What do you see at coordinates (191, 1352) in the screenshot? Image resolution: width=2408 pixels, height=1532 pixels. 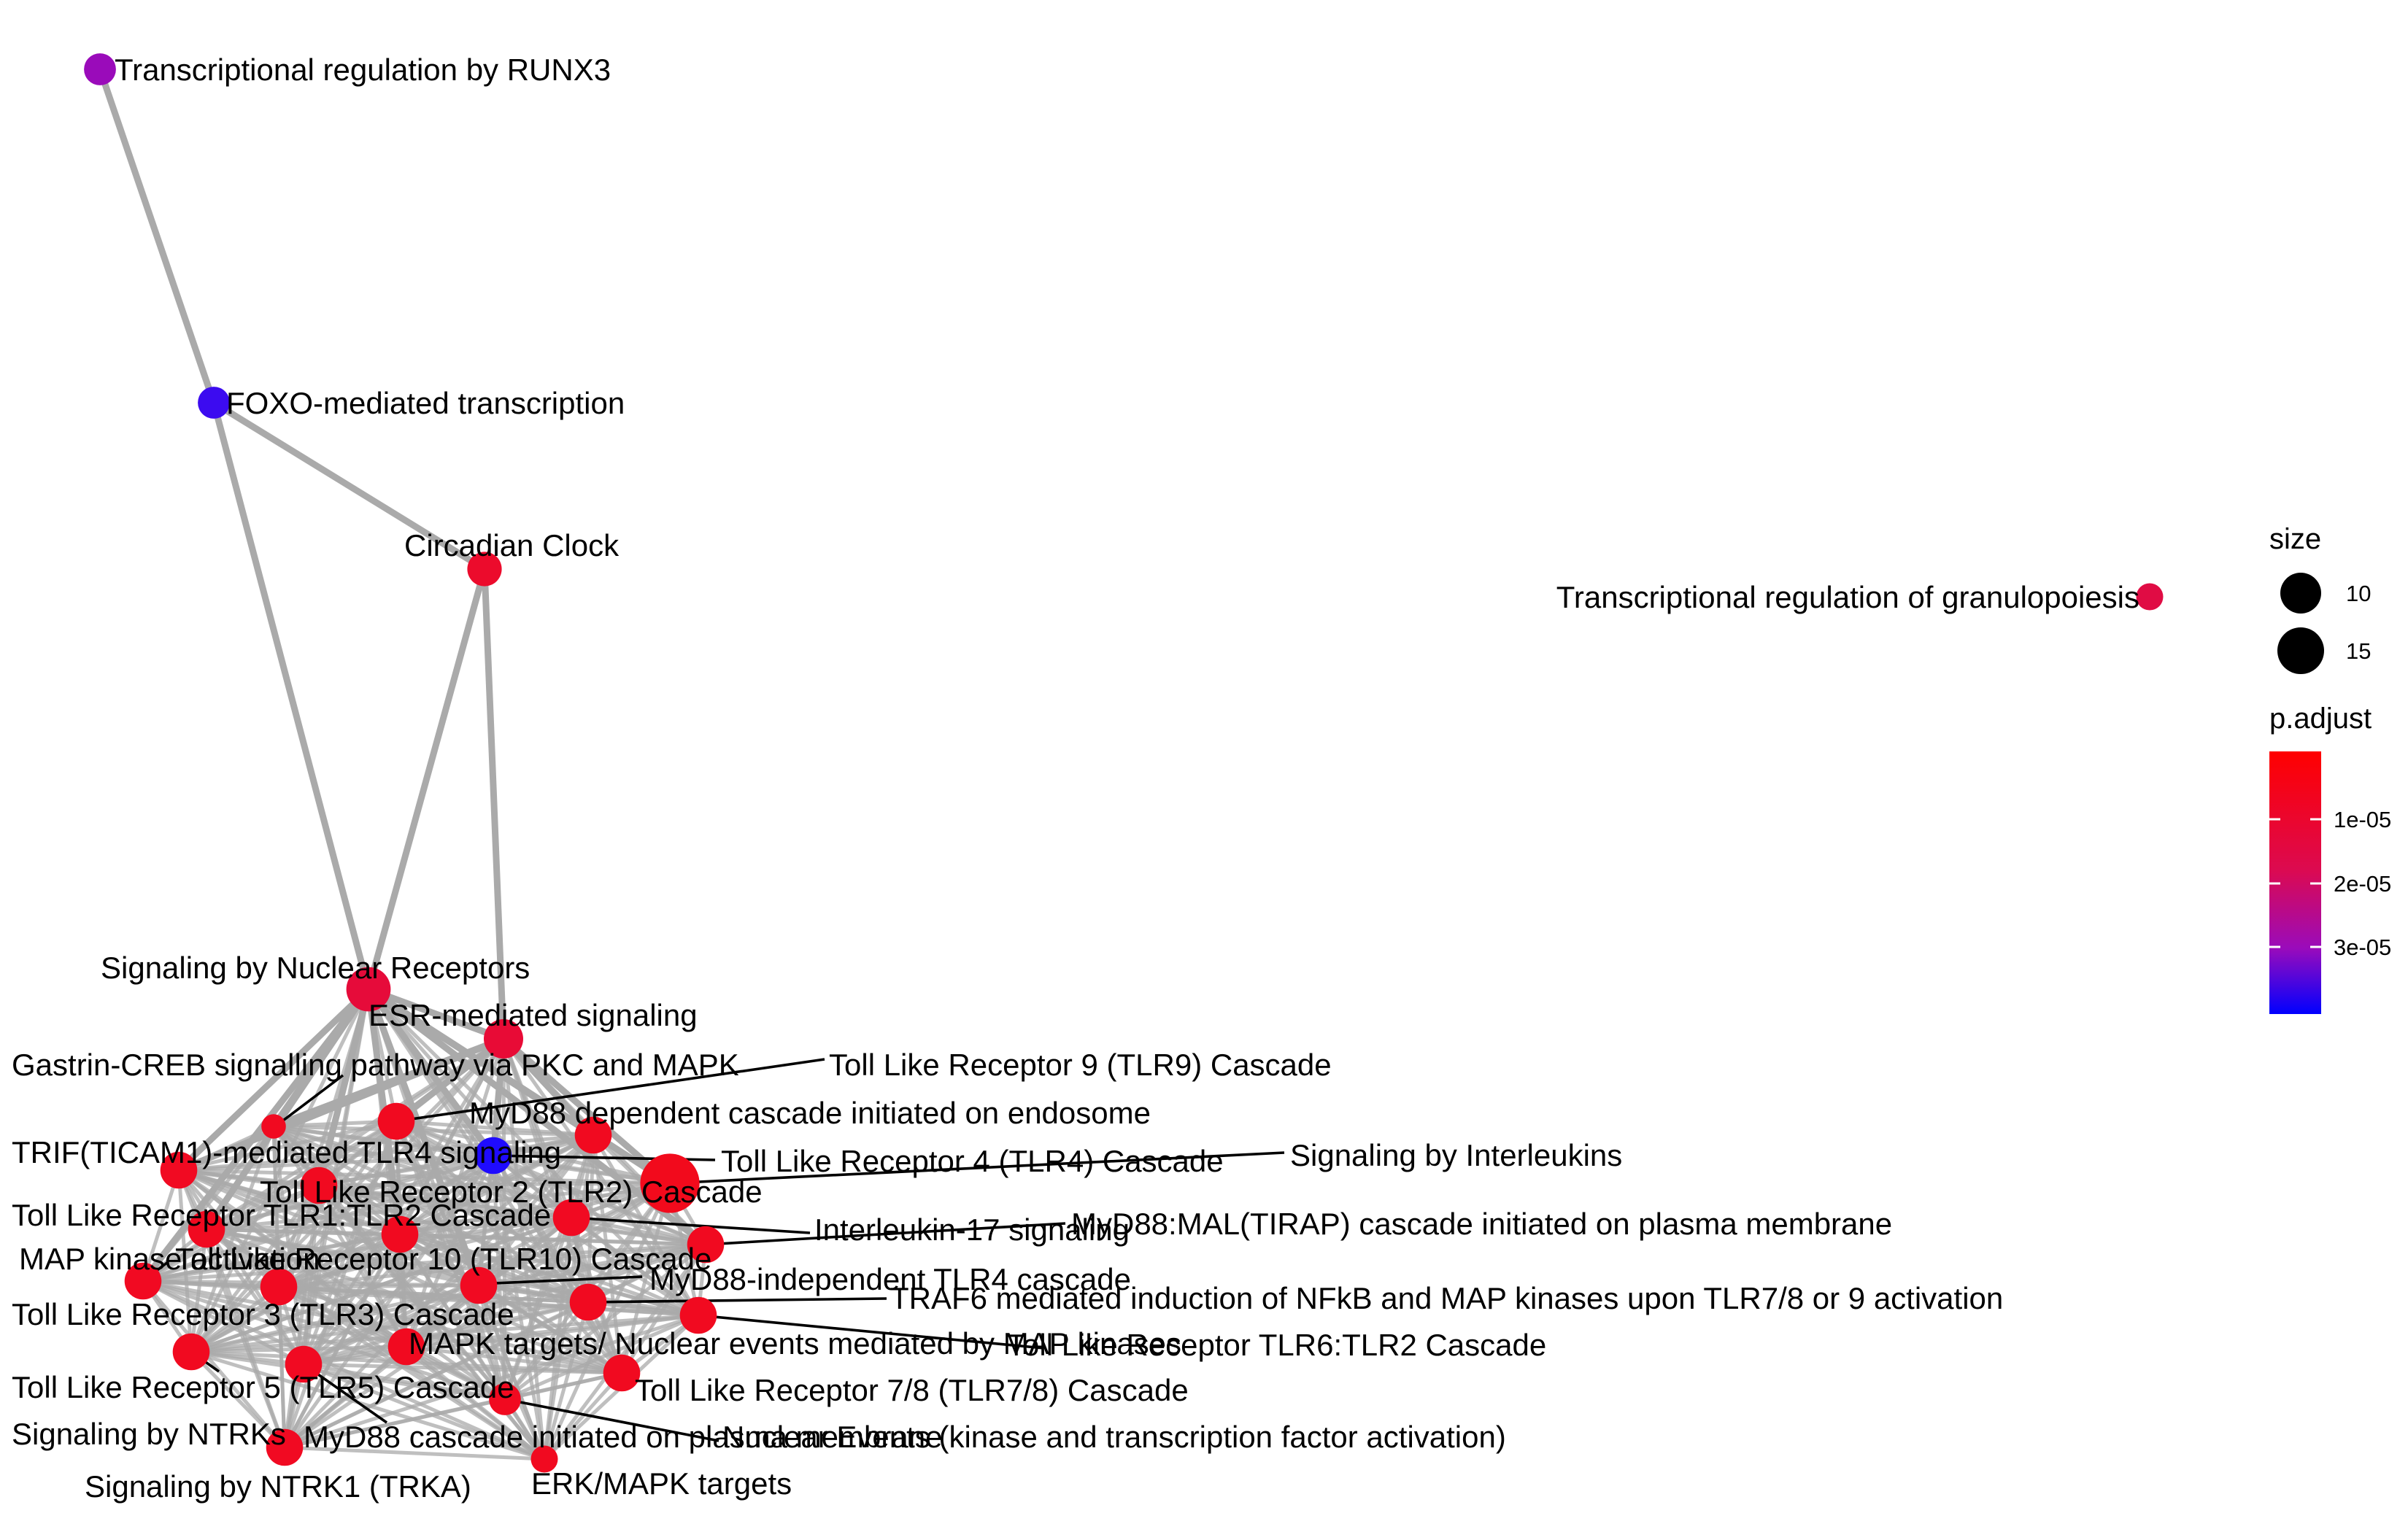 I see `node-tlr5` at bounding box center [191, 1352].